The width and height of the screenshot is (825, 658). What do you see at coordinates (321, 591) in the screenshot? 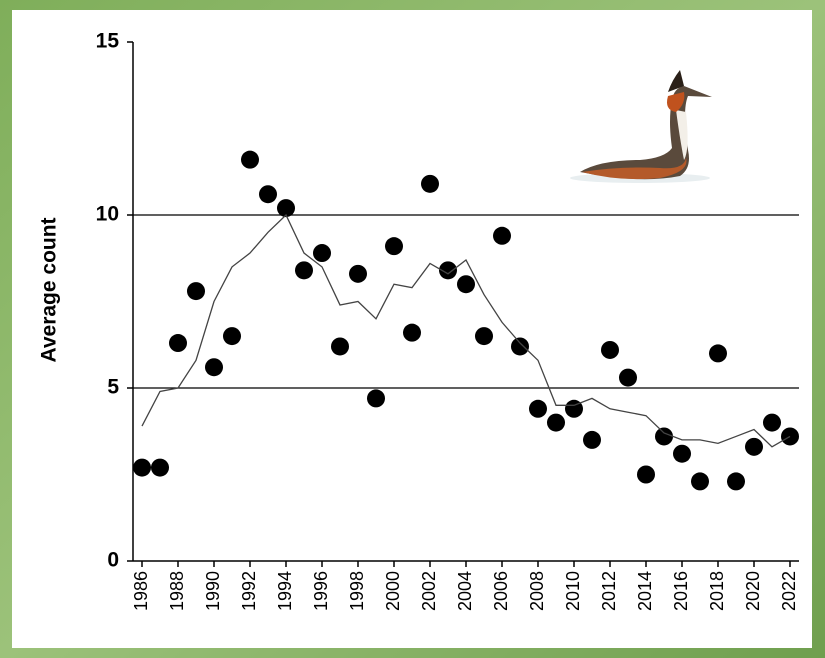
I see `x-tick-label: 1996` at bounding box center [321, 591].